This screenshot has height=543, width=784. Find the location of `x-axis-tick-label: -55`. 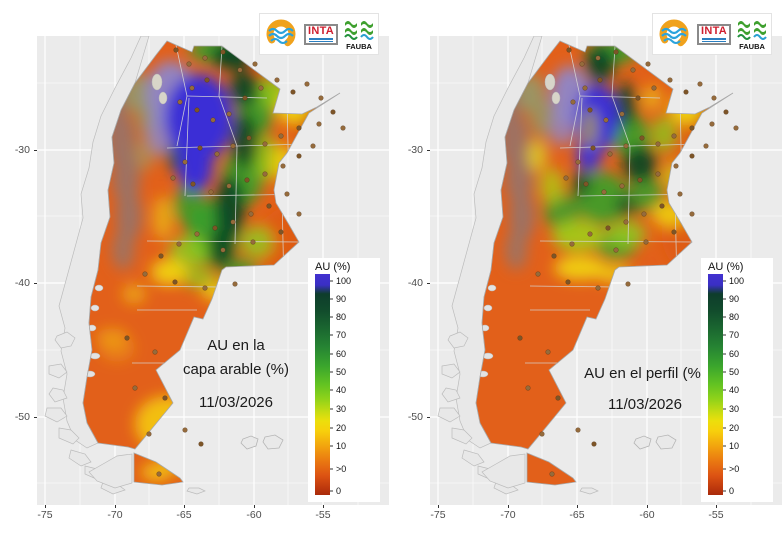

x-axis-tick-label: -55 is located at coordinates (716, 515).